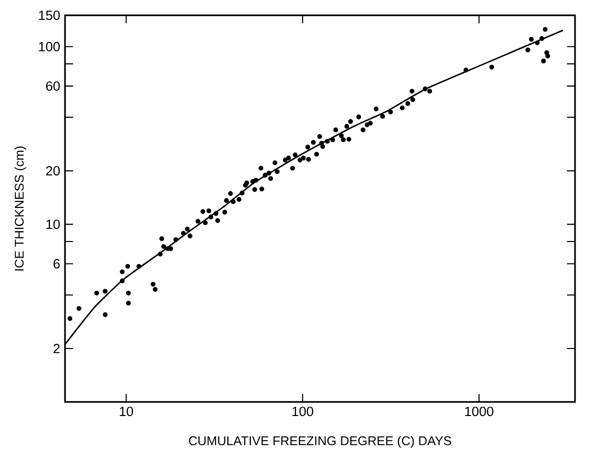 This screenshot has width=590, height=468. Describe the element at coordinates (479, 411) in the screenshot. I see `x-tick-label: 1000` at that location.